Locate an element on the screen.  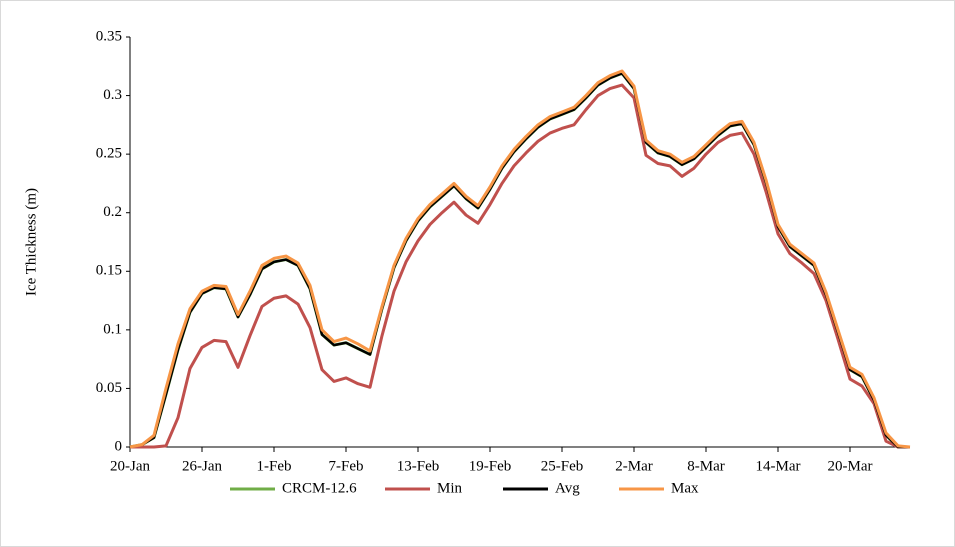
y-tick-label: 0.35 is located at coordinates (109, 36).